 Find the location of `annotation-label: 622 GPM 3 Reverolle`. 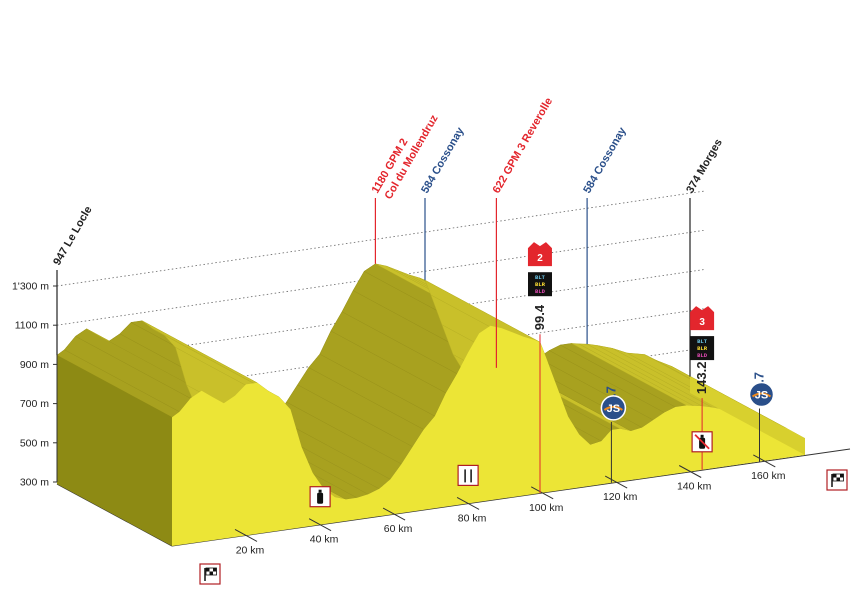

annotation-label: 622 GPM 3 Reverolle is located at coordinates (523, 146).